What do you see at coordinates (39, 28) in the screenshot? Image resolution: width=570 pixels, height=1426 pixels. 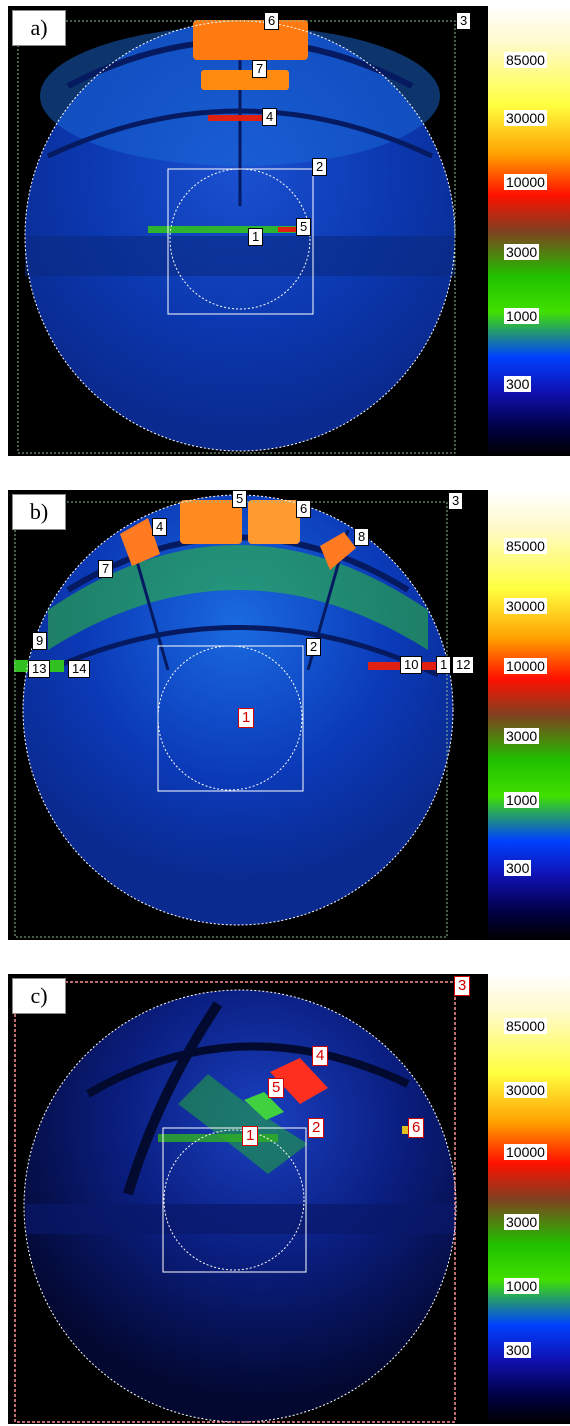 I see `panel-tag: a)` at bounding box center [39, 28].